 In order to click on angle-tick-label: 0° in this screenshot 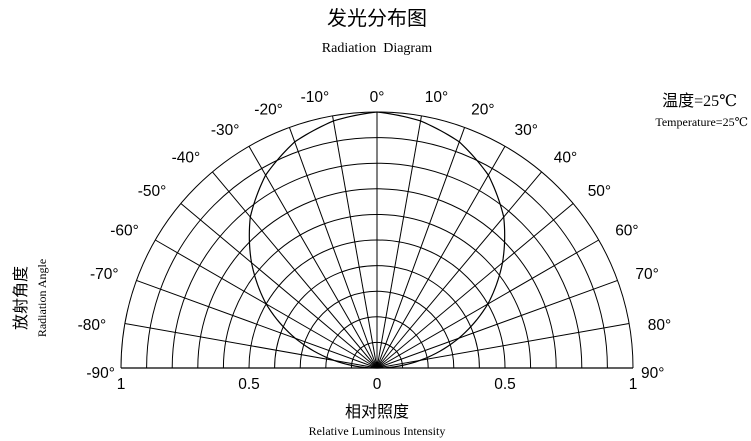, I will do `click(377, 97)`.